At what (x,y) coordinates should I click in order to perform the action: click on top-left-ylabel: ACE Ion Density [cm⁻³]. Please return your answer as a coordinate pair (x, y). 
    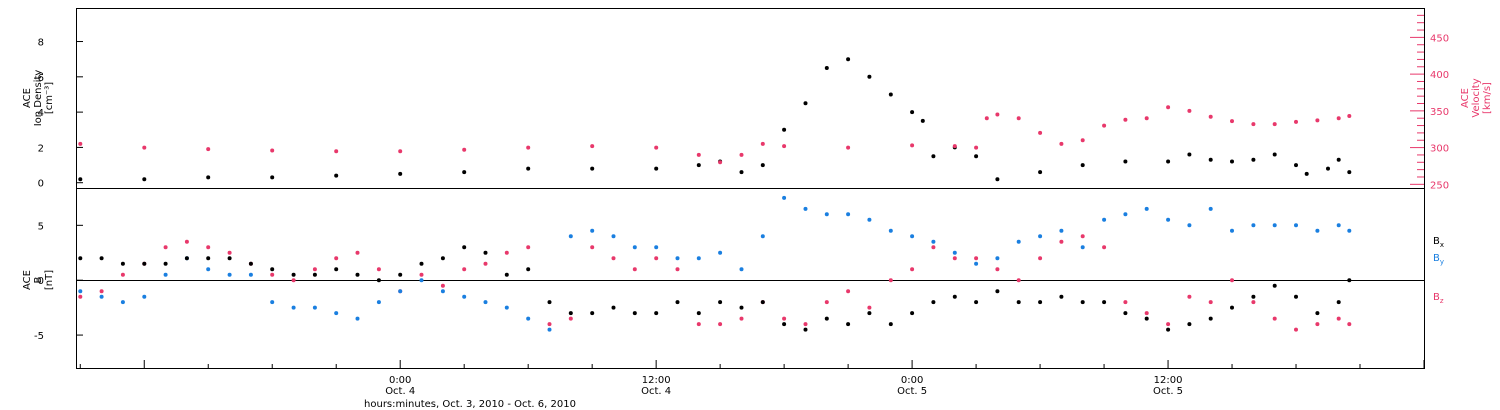
    Looking at the image, I should click on (38, 98).